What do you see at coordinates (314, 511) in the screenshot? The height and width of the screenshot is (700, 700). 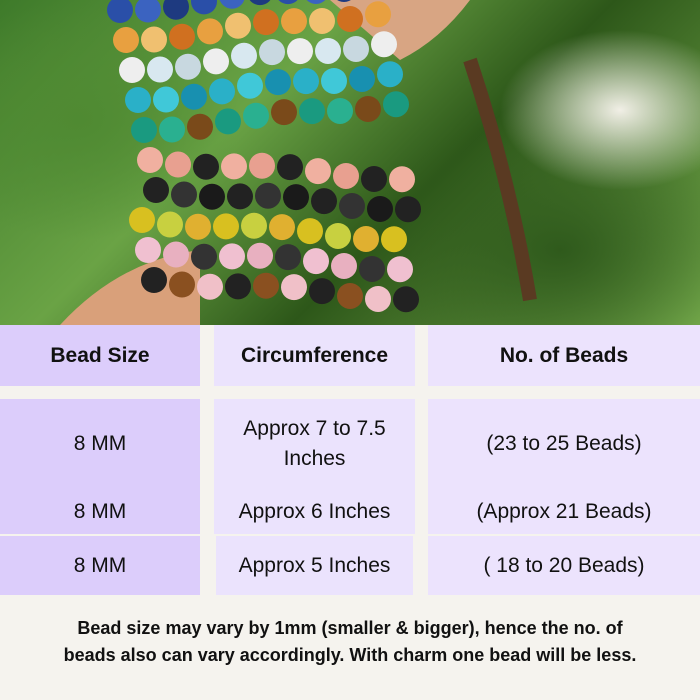 I see `row2-circumference: Approx 6 Inches` at bounding box center [314, 511].